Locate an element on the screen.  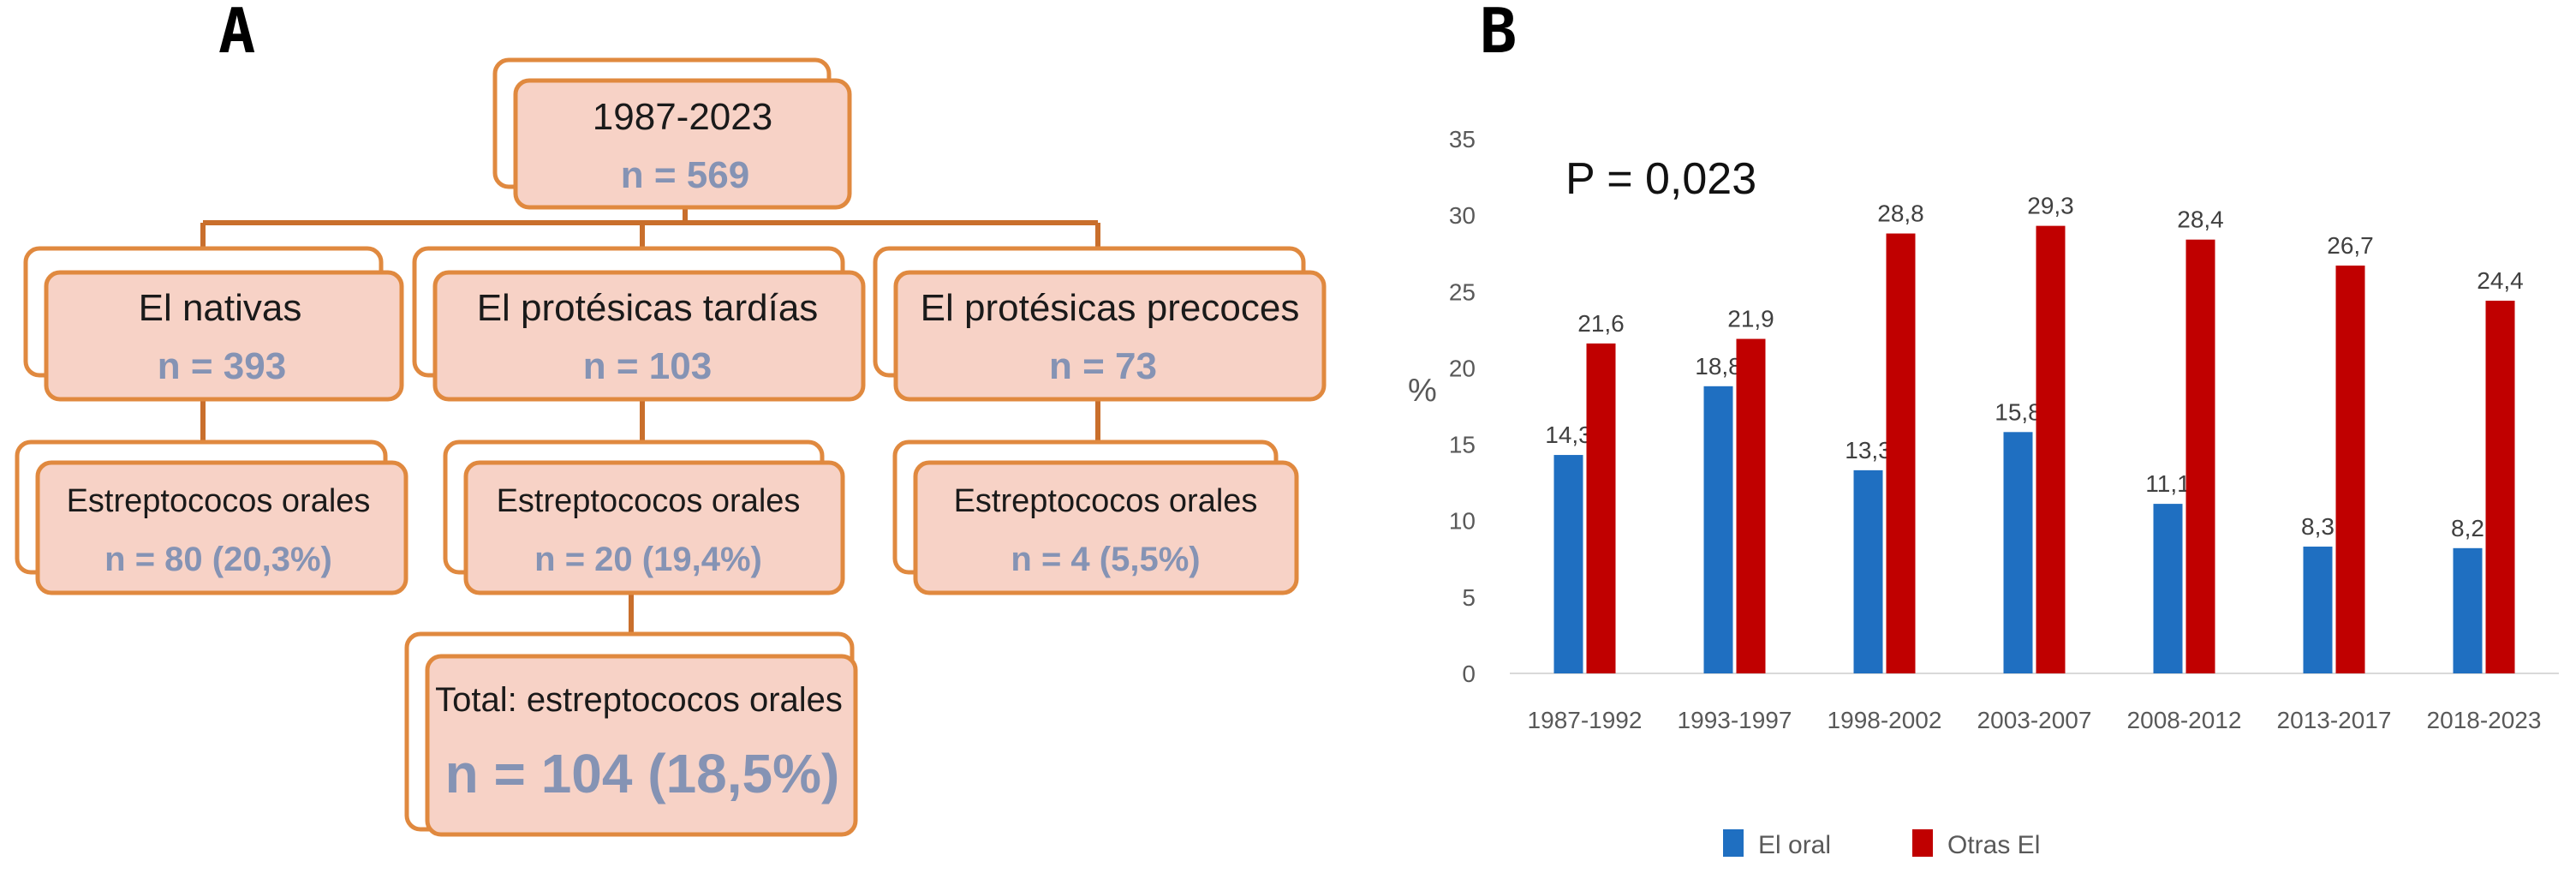
y-tick-label: 35 is located at coordinates (1462, 139).